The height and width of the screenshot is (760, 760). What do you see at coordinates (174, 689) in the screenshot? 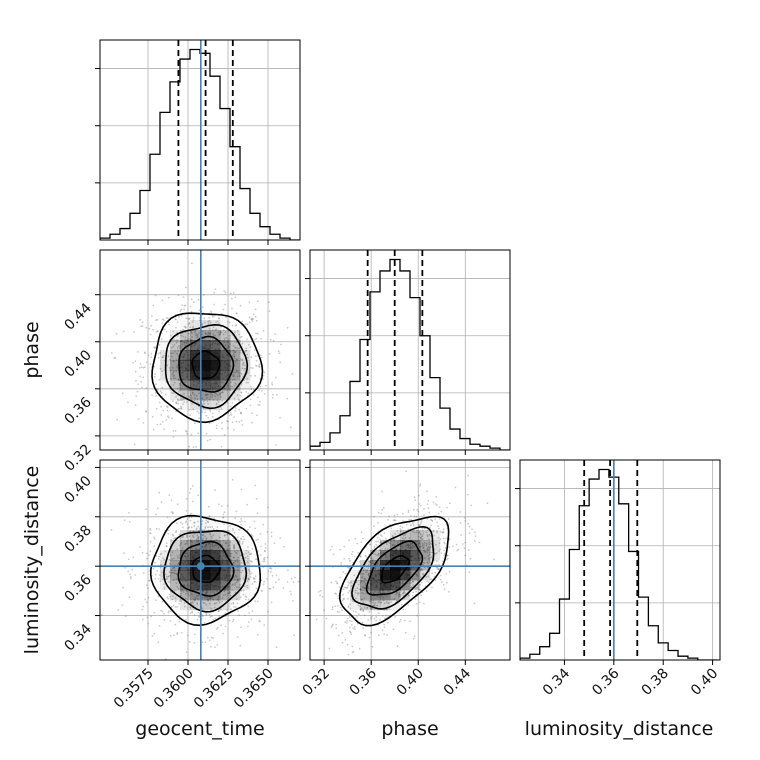
I see `xtick-label-1-1: 0.3600` at bounding box center [174, 689].